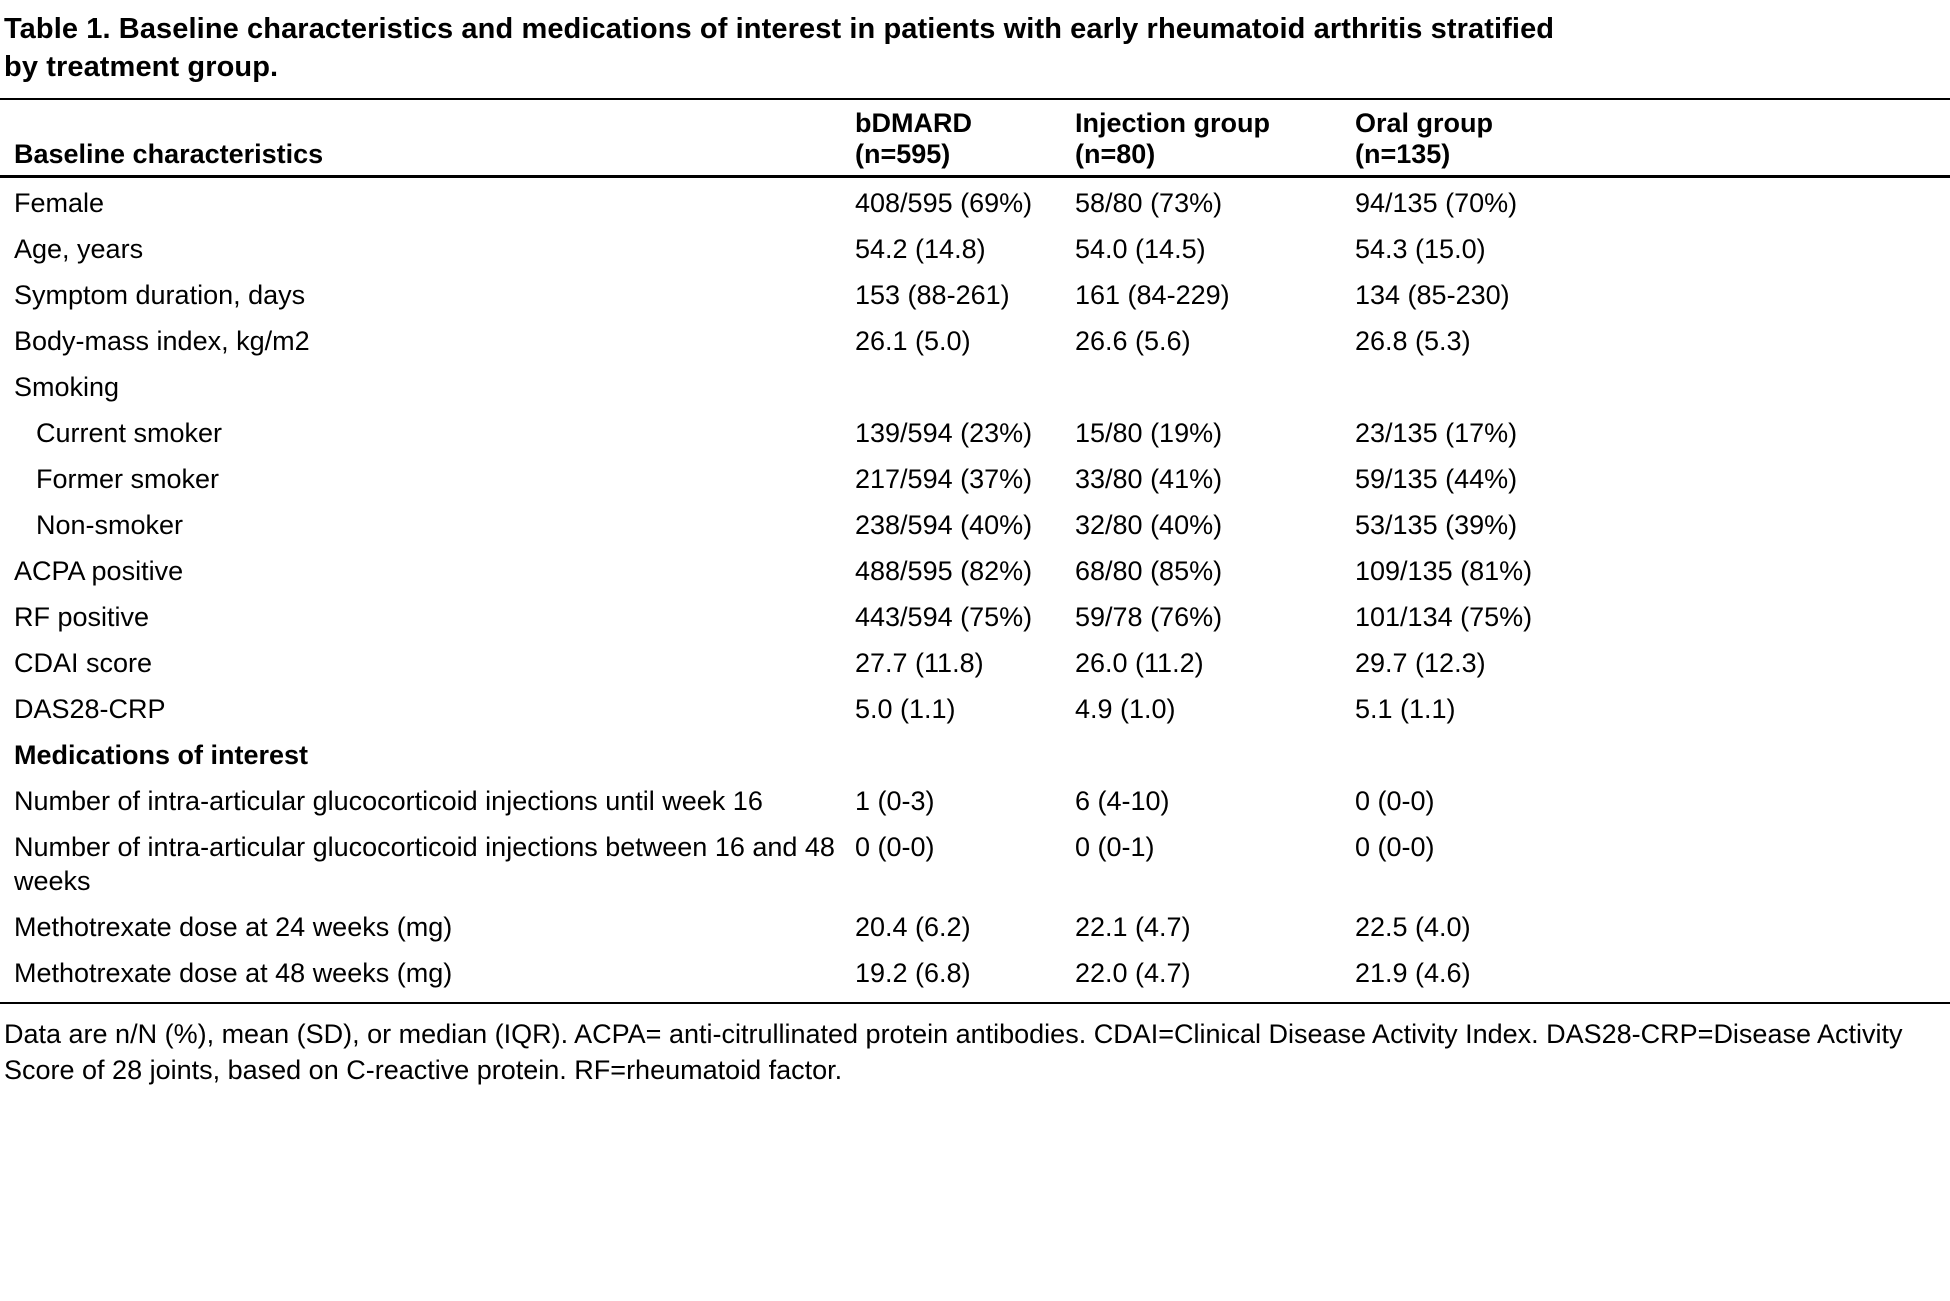 The height and width of the screenshot is (1301, 1950). I want to click on row-label: Non-smoker, so click(110, 525).